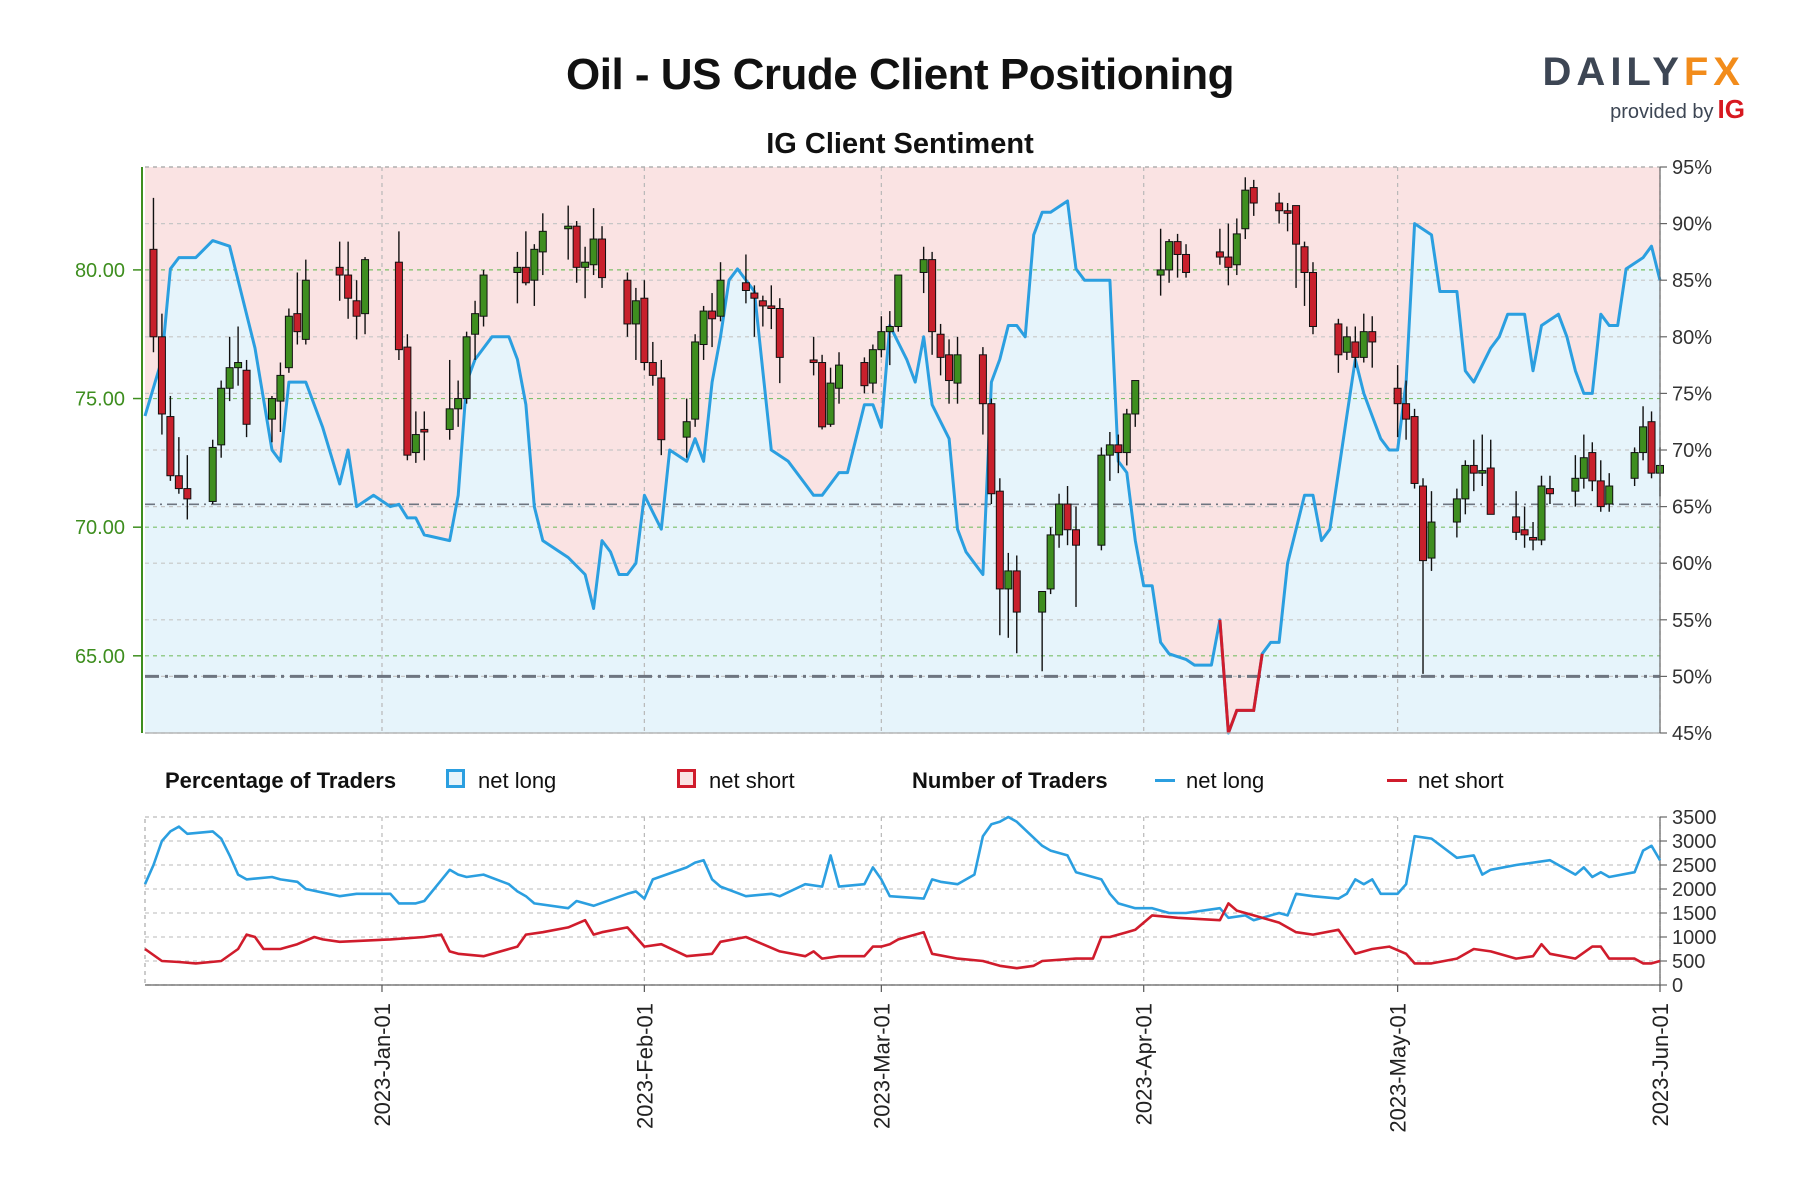 The height and width of the screenshot is (1200, 1800). Describe the element at coordinates (1692, 734) in the screenshot. I see `pct-tick-label: 45%` at that location.